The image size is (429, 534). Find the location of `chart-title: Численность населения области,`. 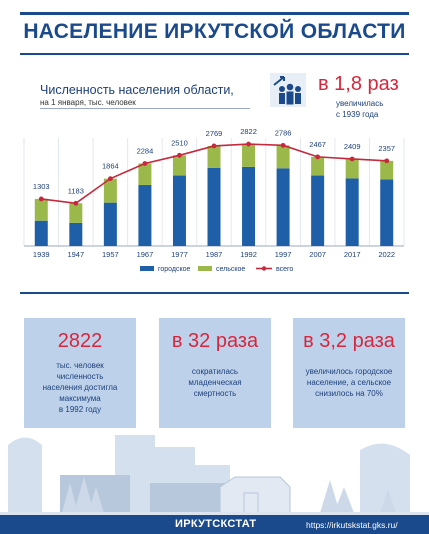

chart-title: Численность населения области, is located at coordinates (137, 90).